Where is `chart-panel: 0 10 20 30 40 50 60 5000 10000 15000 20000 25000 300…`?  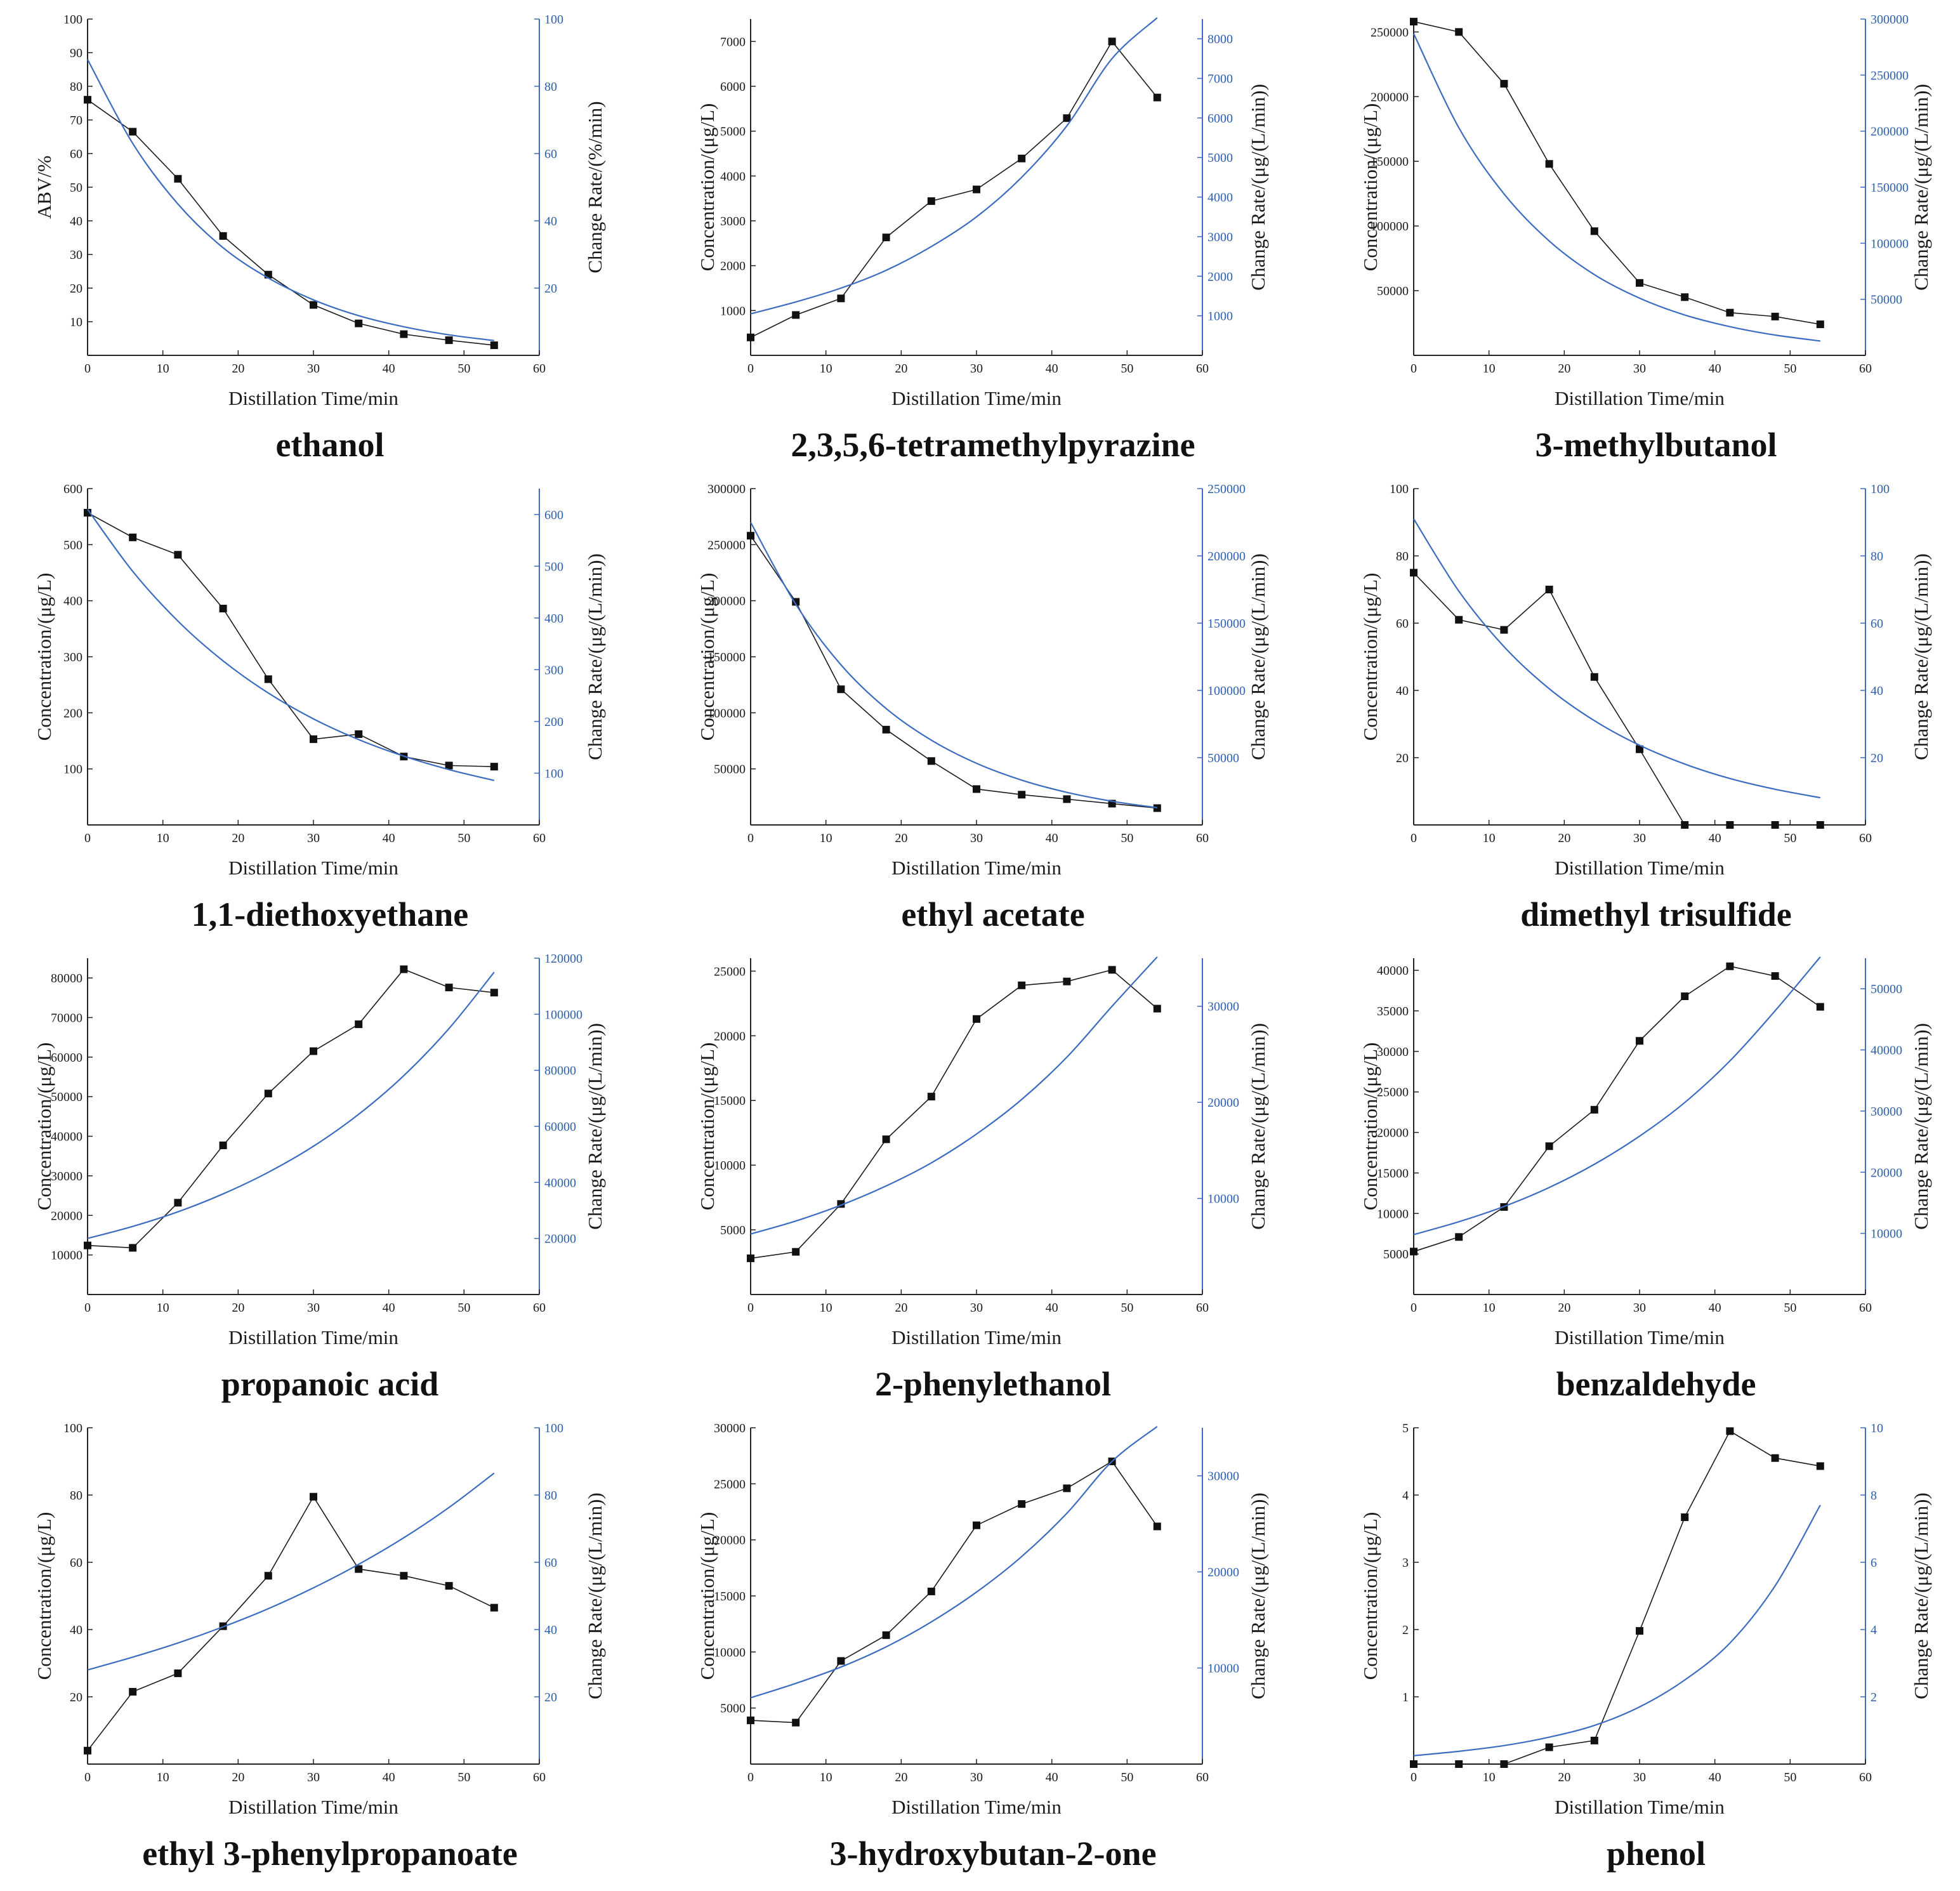
chart-panel: 0 10 20 30 40 50 60 5000 10000 15000 20000 25000 300… is located at coordinates (993, 1656).